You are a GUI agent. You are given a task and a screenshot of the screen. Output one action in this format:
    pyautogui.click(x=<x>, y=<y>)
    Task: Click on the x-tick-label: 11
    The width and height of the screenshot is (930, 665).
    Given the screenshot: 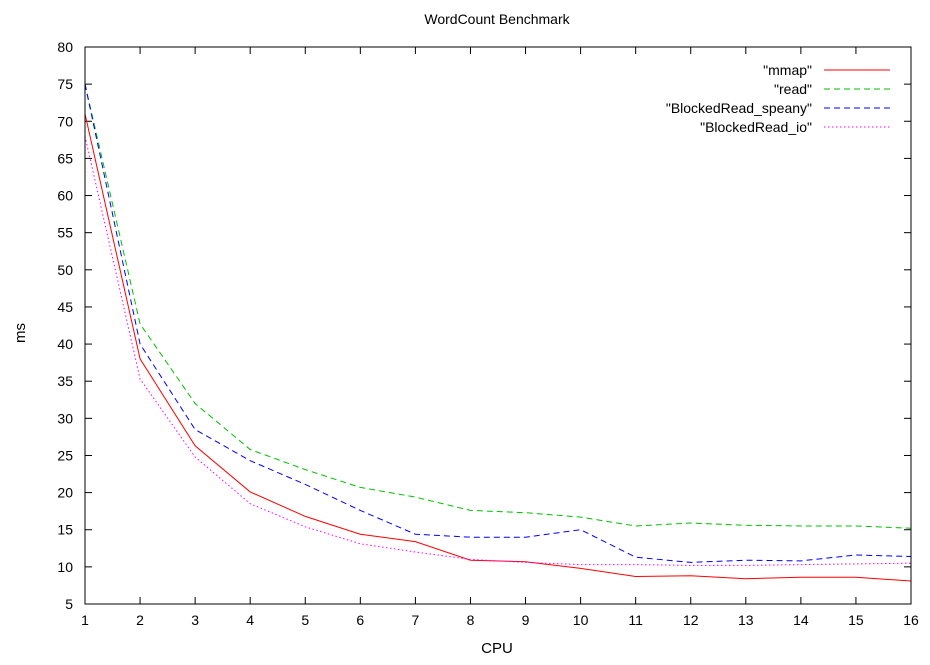 What is the action you would take?
    pyautogui.click(x=635, y=620)
    